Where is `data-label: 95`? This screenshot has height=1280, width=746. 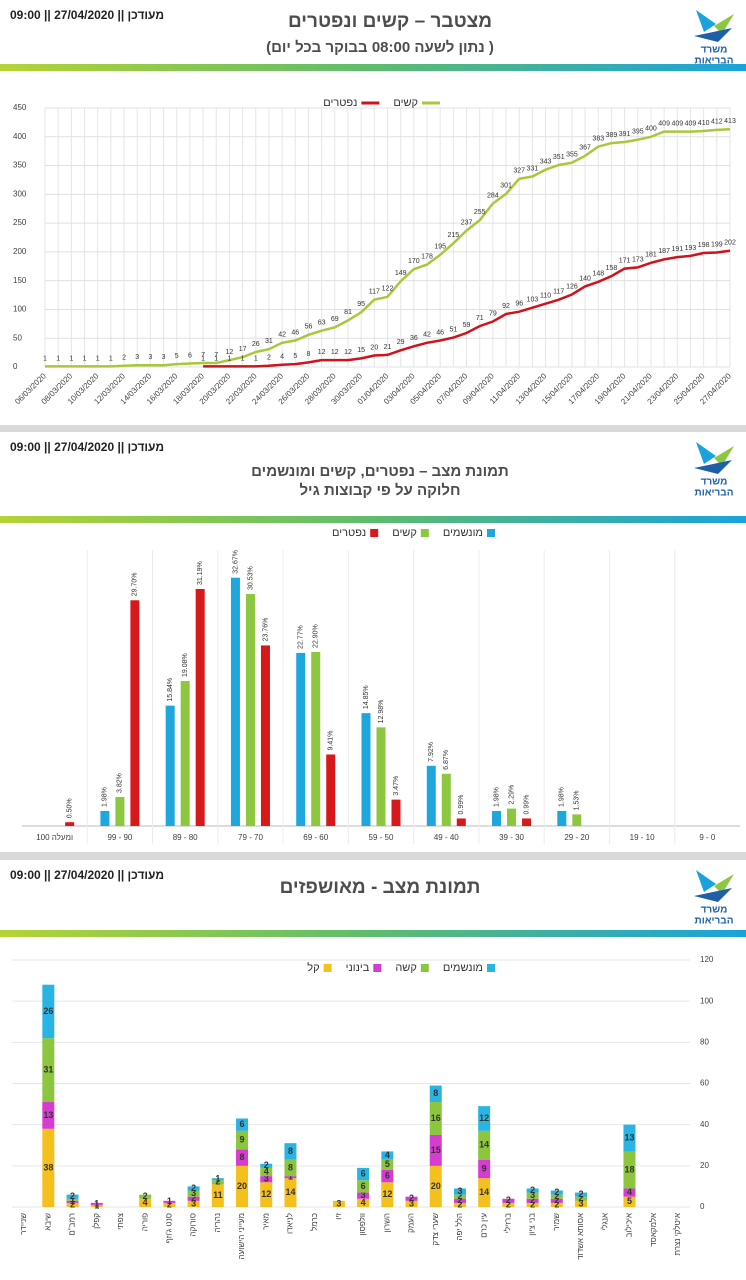
data-label: 95 is located at coordinates (361, 304).